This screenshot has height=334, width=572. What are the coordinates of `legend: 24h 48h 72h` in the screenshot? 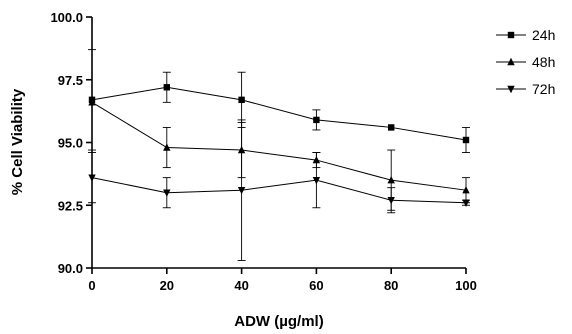 It's located at (525, 62).